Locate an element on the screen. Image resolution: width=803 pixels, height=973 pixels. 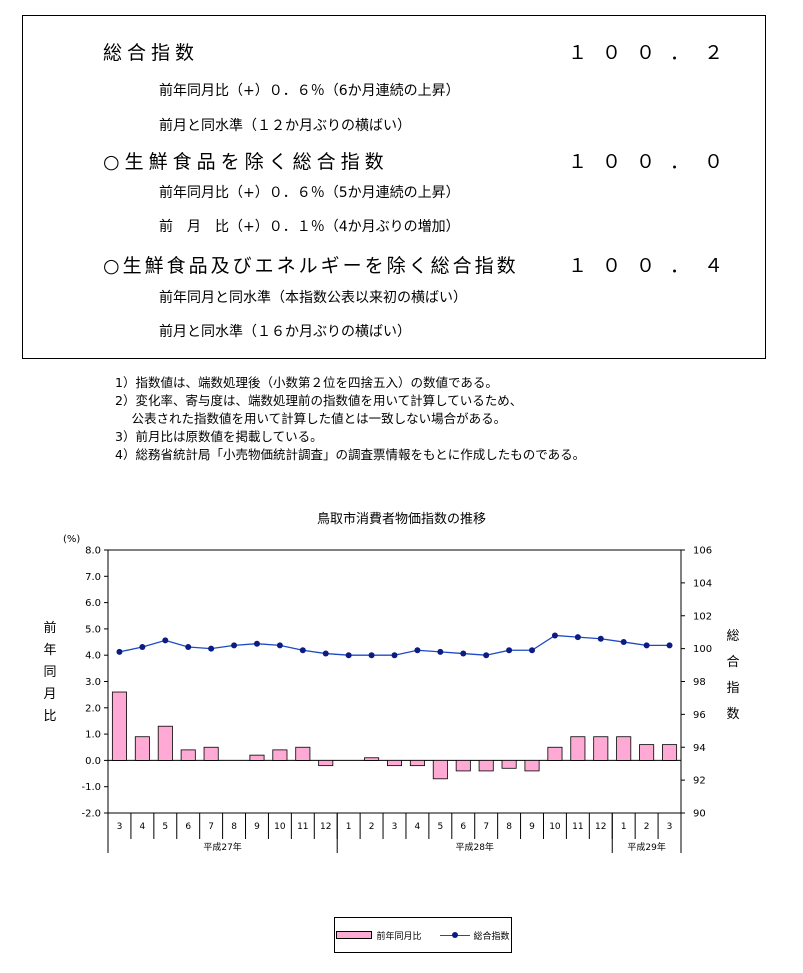
left-tick-label: 8.0 is located at coordinates (93, 551).